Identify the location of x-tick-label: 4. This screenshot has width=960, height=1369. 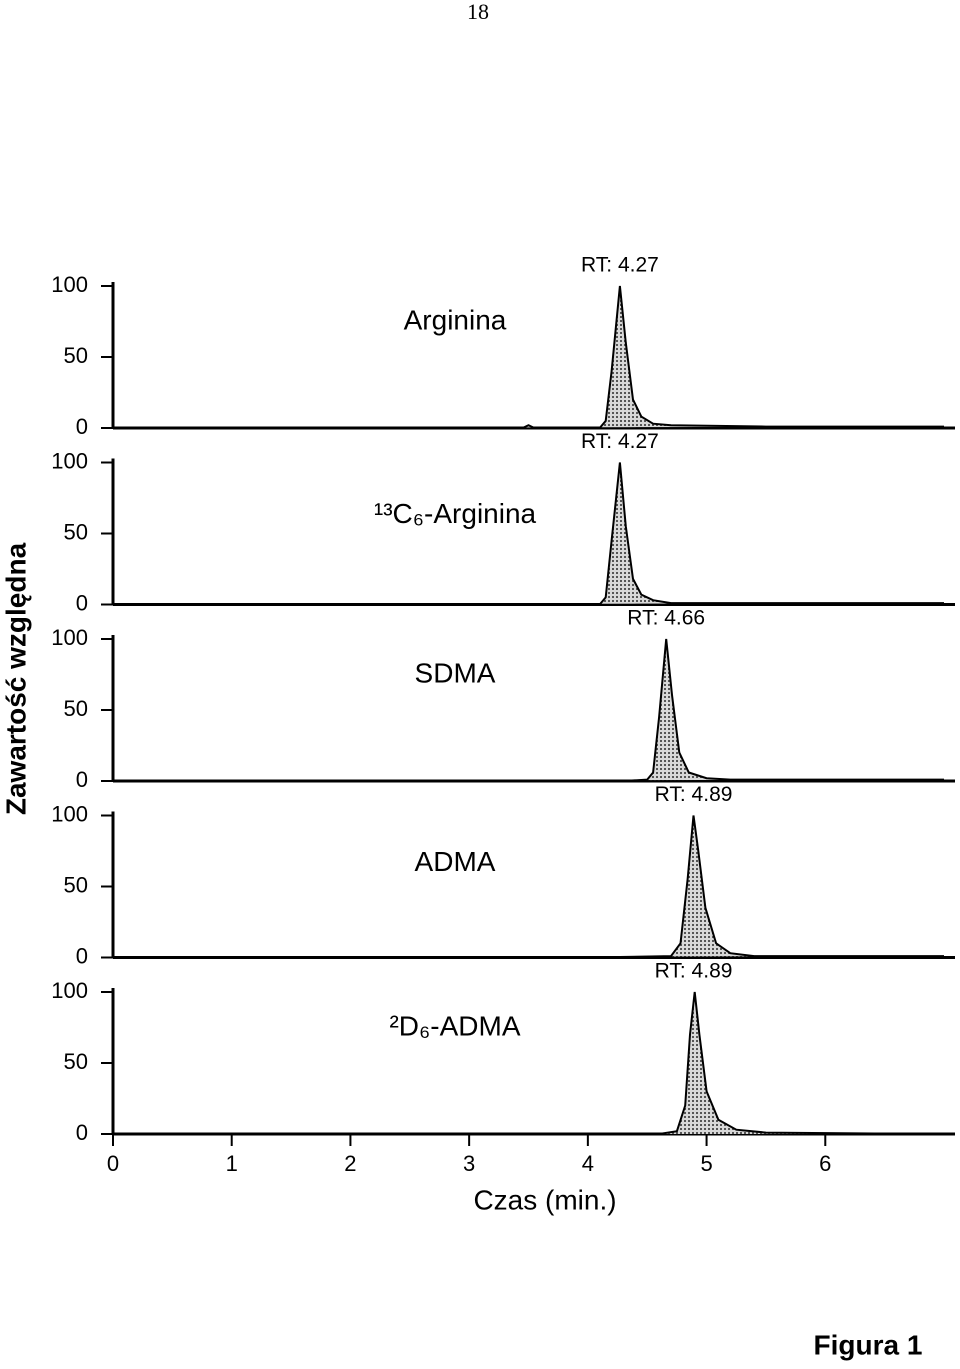
(588, 1163).